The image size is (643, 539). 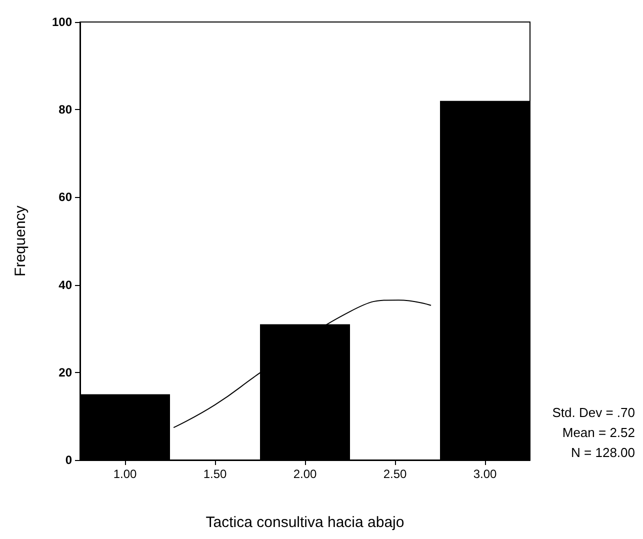 What do you see at coordinates (125, 474) in the screenshot?
I see `x-tick-label: 1.00` at bounding box center [125, 474].